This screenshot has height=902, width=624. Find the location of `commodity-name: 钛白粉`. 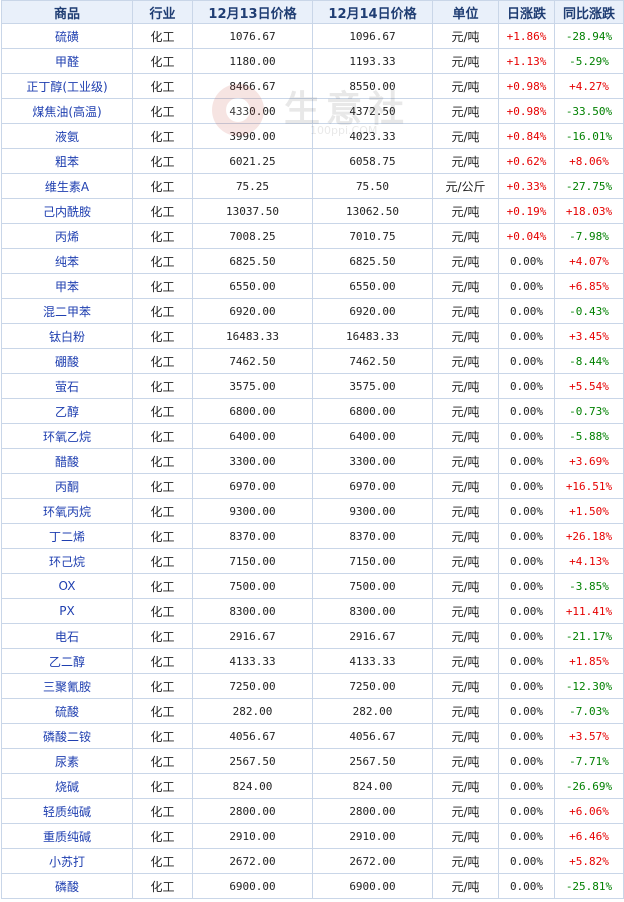

commodity-name: 钛白粉 is located at coordinates (67, 336).